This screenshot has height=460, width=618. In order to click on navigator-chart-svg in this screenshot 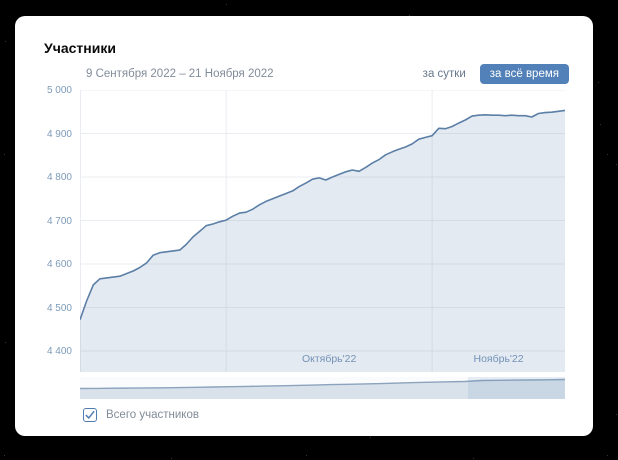, I will do `click(322, 388)`.